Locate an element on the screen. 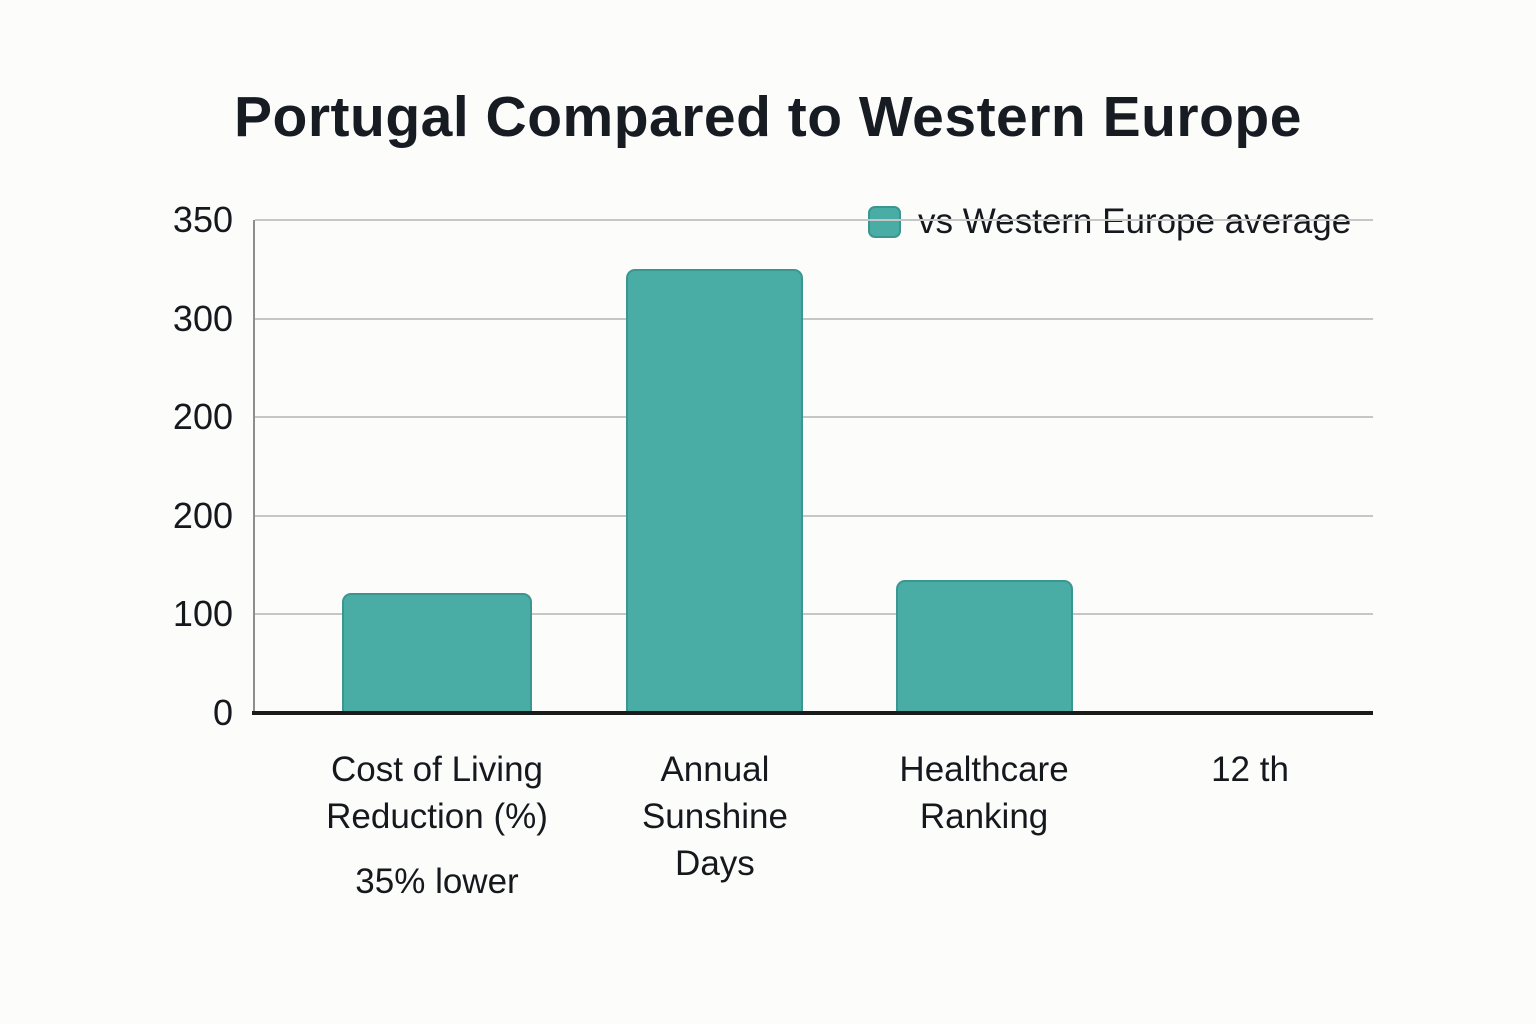 Image resolution: width=1536 pixels, height=1024 pixels. legend-label: vs Western Europe average is located at coordinates (1135, 221).